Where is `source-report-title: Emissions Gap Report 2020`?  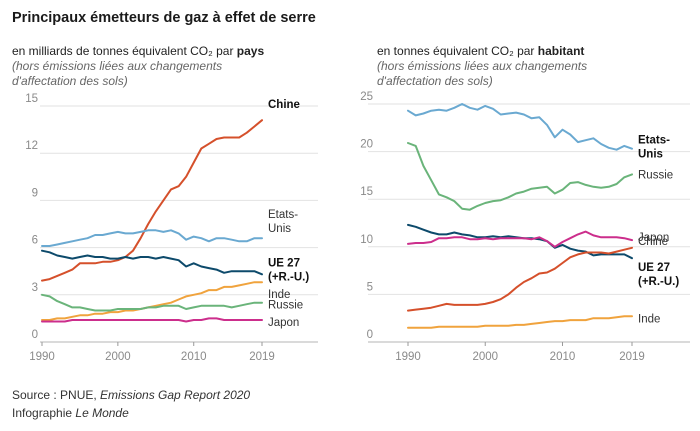 source-report-title: Emissions Gap Report 2020 is located at coordinates (175, 395).